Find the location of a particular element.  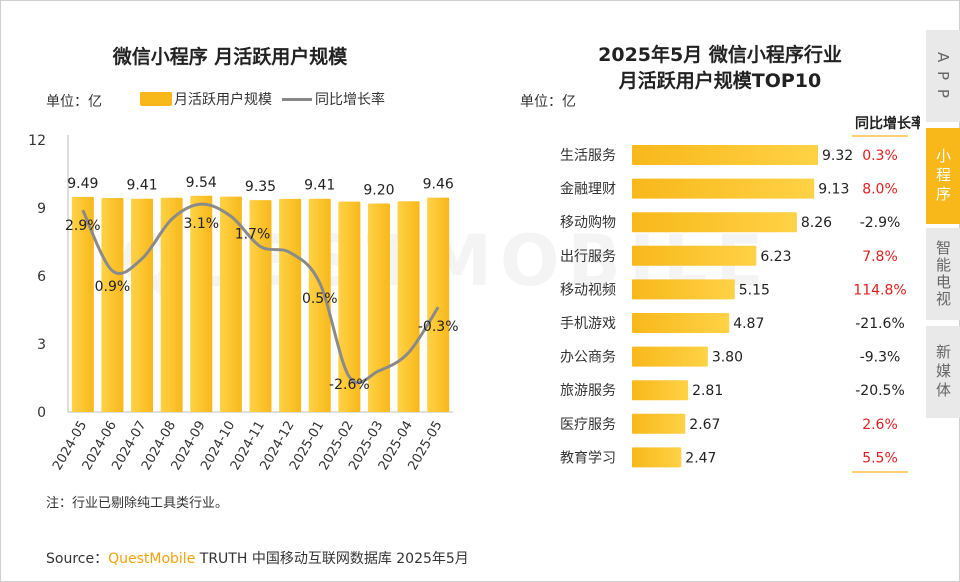

y-tick-label-0: 0 is located at coordinates (41, 413).